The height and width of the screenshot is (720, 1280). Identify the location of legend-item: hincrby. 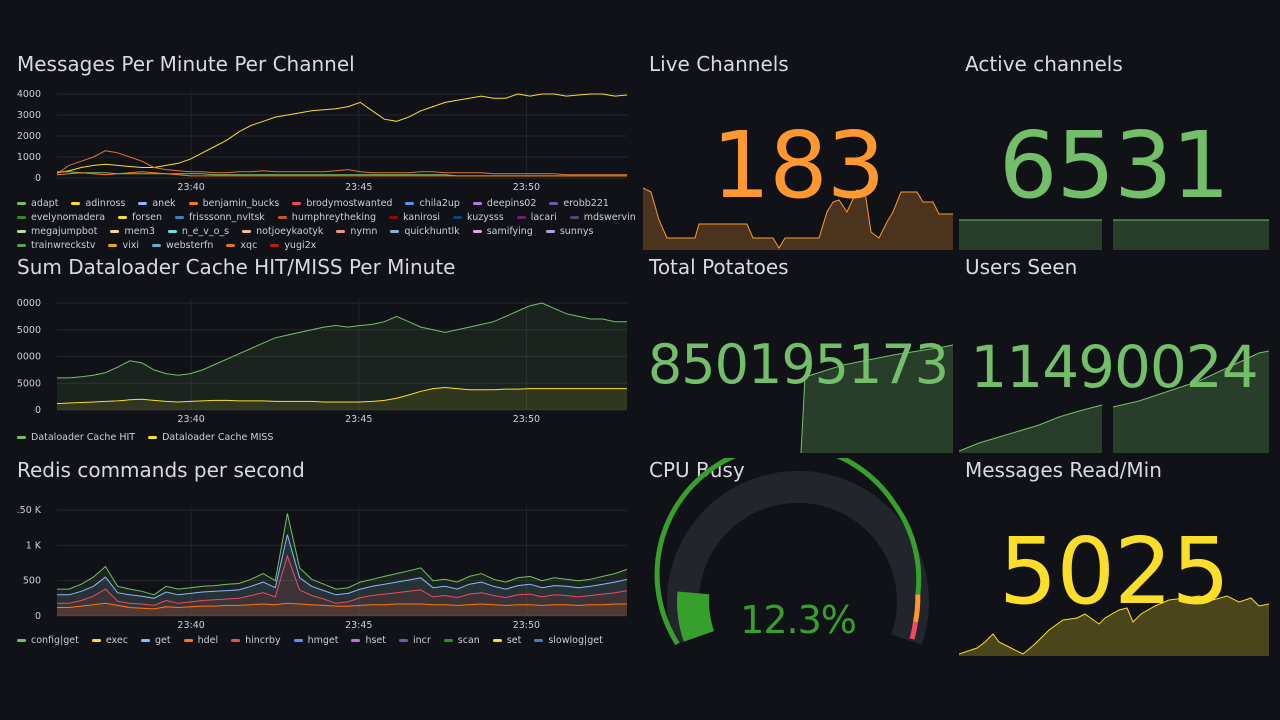
(256, 640).